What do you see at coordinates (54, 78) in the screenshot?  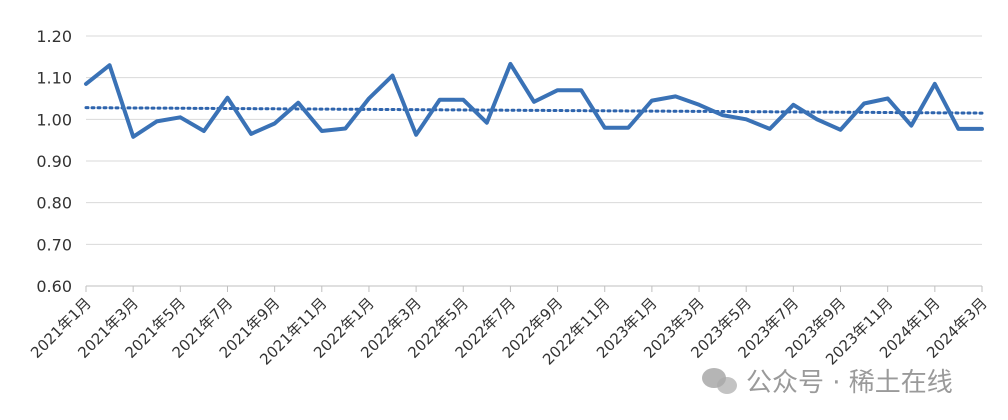 I see `y-tick-label: 1.10` at bounding box center [54, 78].